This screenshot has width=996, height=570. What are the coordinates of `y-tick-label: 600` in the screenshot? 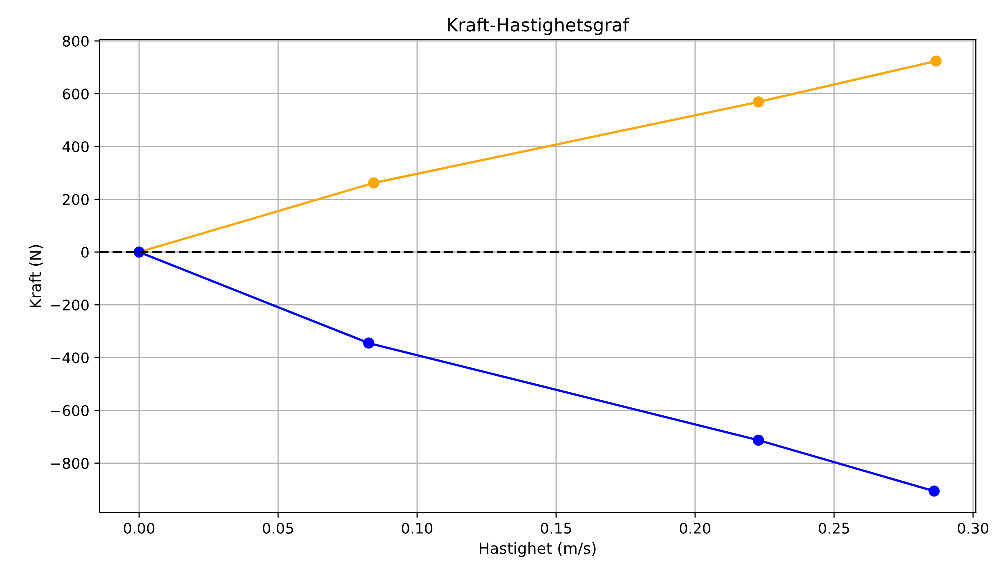 It's located at (76, 94).